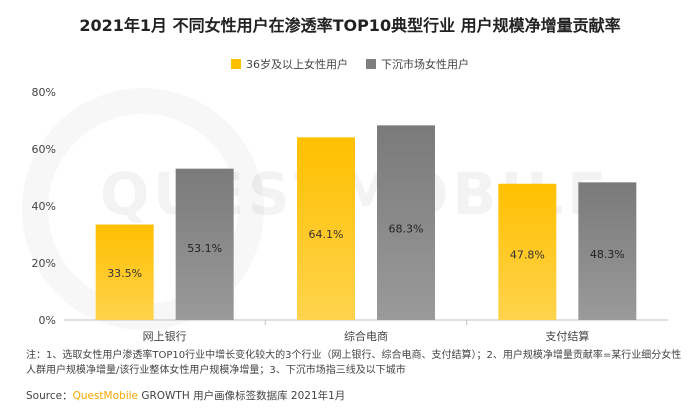 This screenshot has height=416, width=700. I want to click on y-tick-label: 0%, so click(47, 320).